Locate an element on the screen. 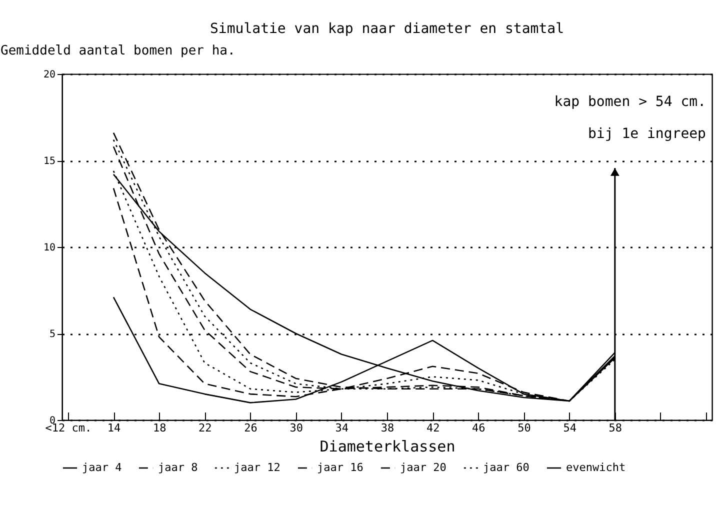  legend-label: jaar 8 is located at coordinates (178, 467).